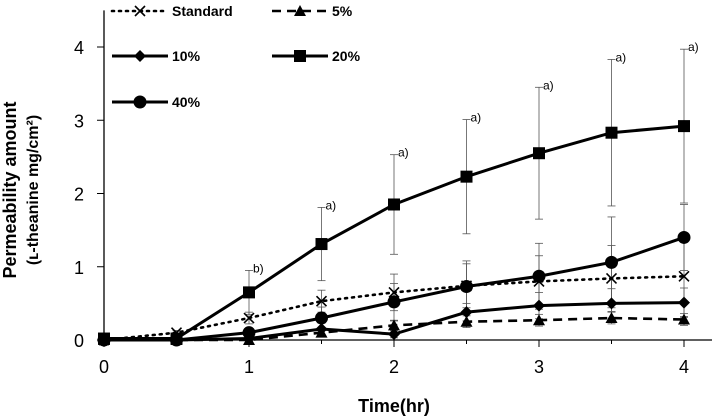 The width and height of the screenshot is (714, 420). What do you see at coordinates (394, 406) in the screenshot?
I see `x-axis-title: Time(hr)` at bounding box center [394, 406].